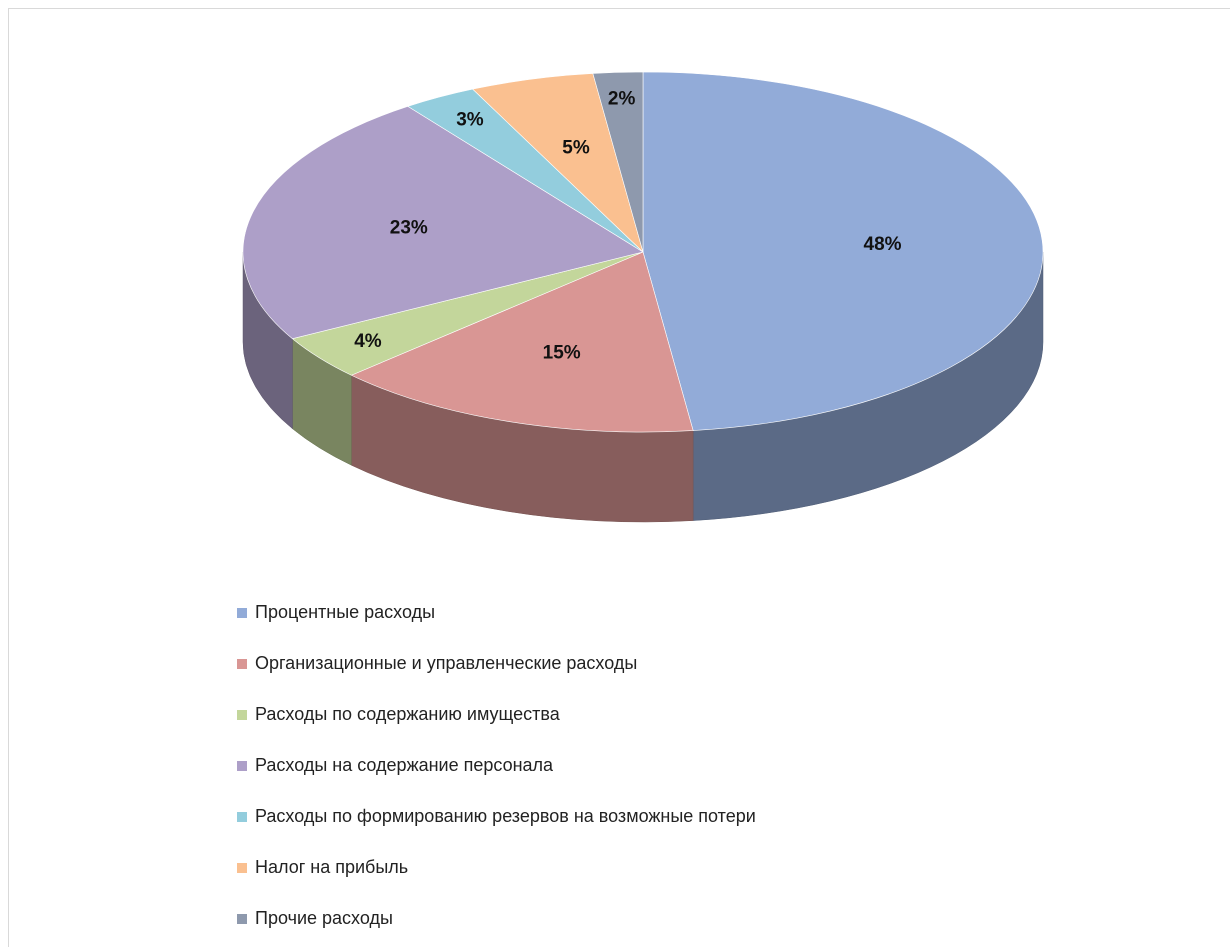  I want to click on data-label: 48%, so click(883, 244).